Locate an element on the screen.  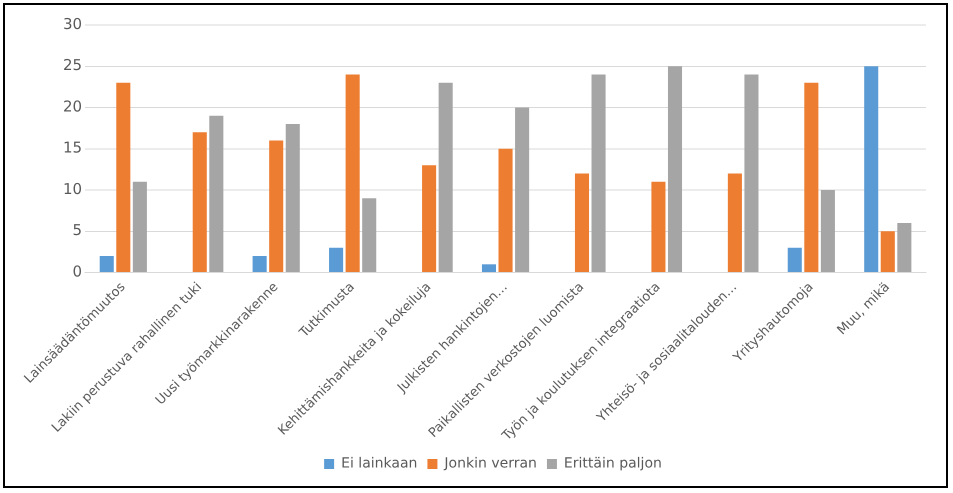
y-tick-label: 10 is located at coordinates (72, 189).